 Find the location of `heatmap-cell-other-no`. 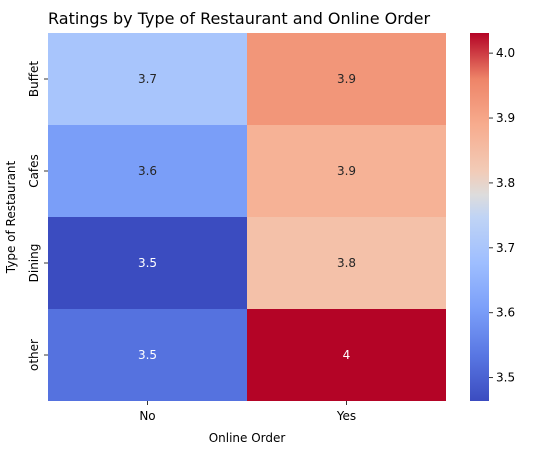

heatmap-cell-other-no is located at coordinates (147, 355).